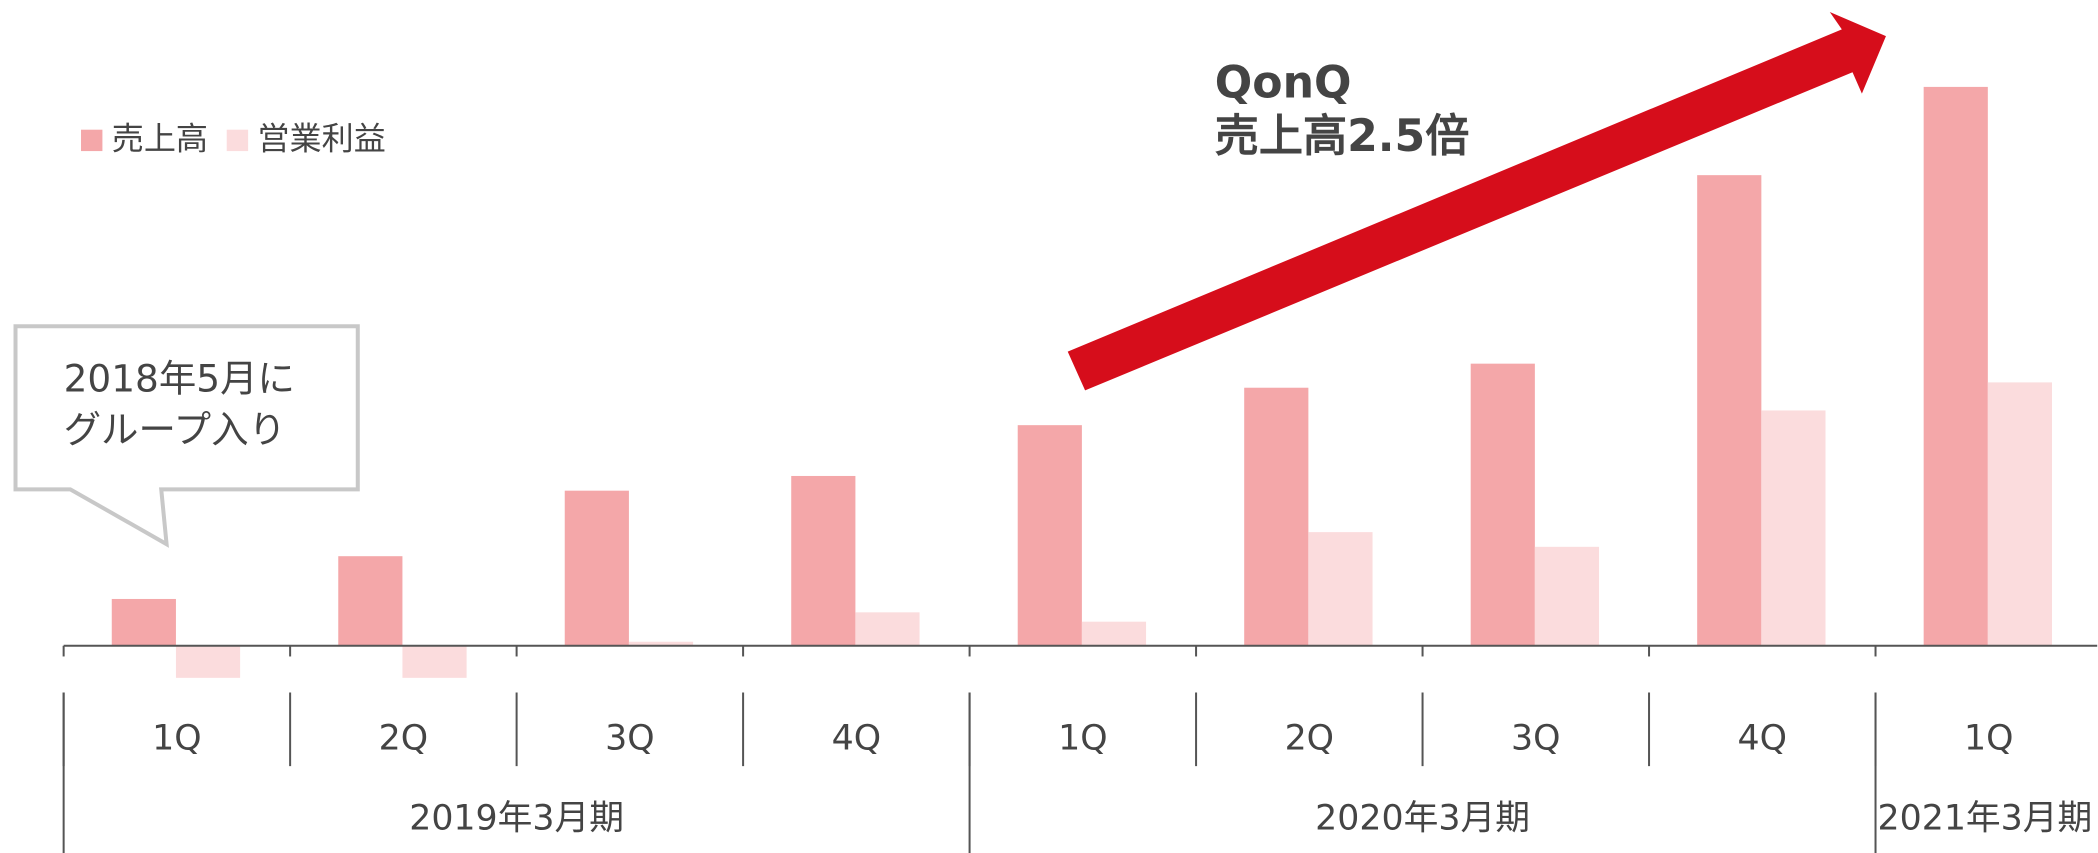 The width and height of the screenshot is (2098, 853). What do you see at coordinates (175, 429) in the screenshot?
I see `callout-line: グループ入り` at bounding box center [175, 429].